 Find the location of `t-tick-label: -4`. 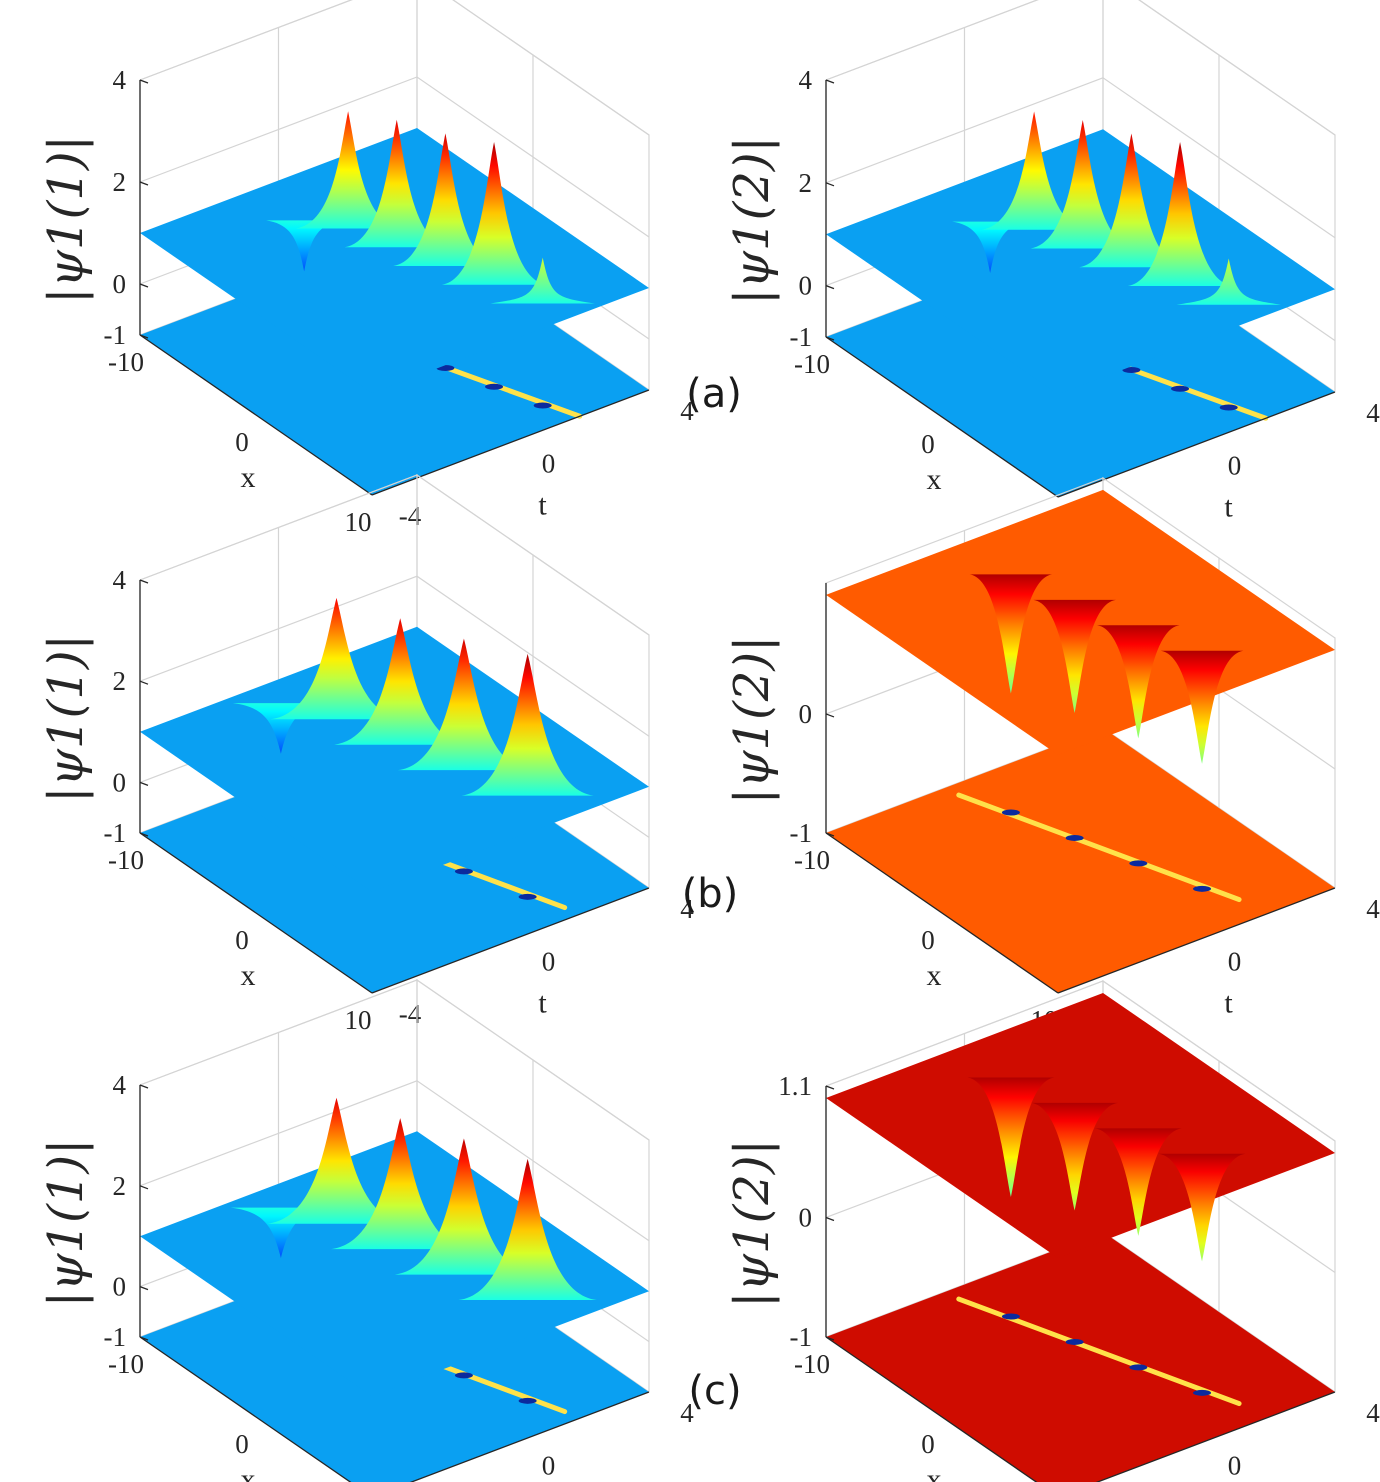

t-tick-label: -4 is located at coordinates (410, 1014).